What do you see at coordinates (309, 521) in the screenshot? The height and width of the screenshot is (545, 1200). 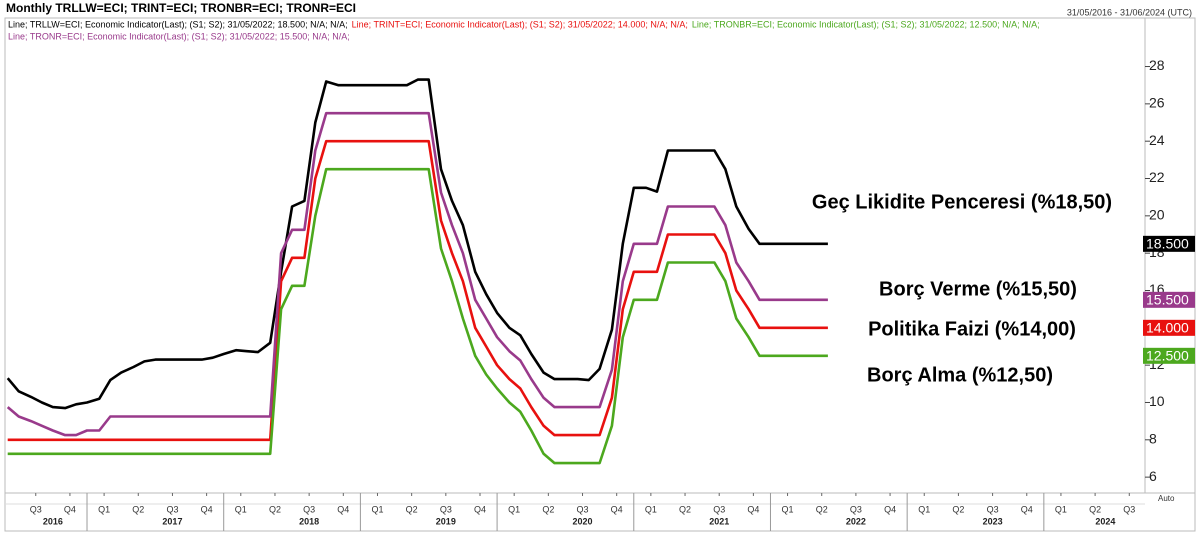 I see `year-label: 2018` at bounding box center [309, 521].